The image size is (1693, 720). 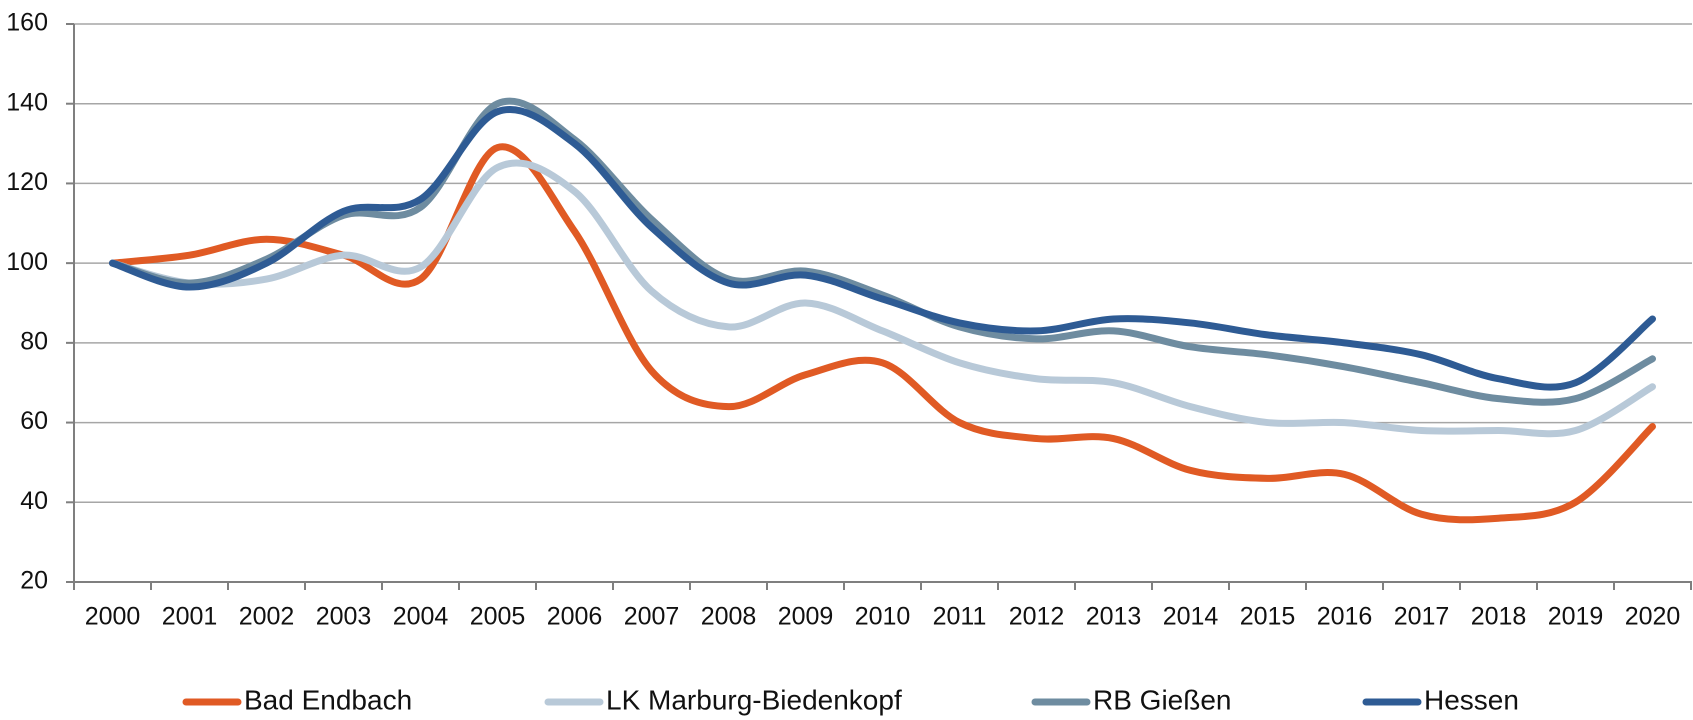 What do you see at coordinates (421, 617) in the screenshot?
I see `x-tick-label: 2004` at bounding box center [421, 617].